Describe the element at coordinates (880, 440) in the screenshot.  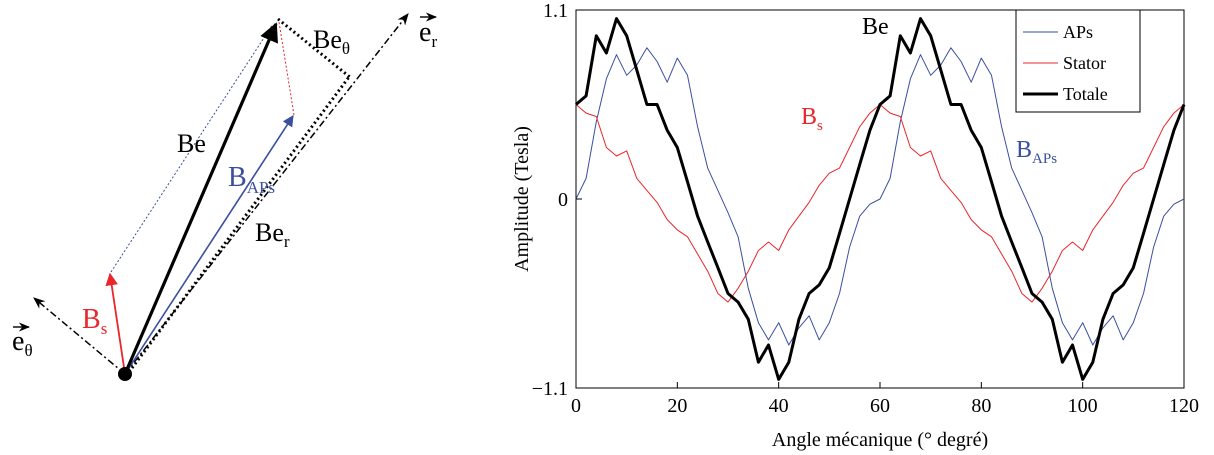
I see `x-axis-label: Angle mécanique (° degré)` at that location.